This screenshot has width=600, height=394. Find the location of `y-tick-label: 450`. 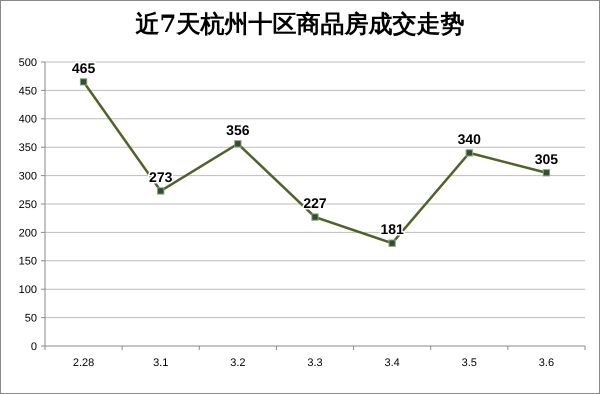

y-tick-label: 450 is located at coordinates (27, 91).